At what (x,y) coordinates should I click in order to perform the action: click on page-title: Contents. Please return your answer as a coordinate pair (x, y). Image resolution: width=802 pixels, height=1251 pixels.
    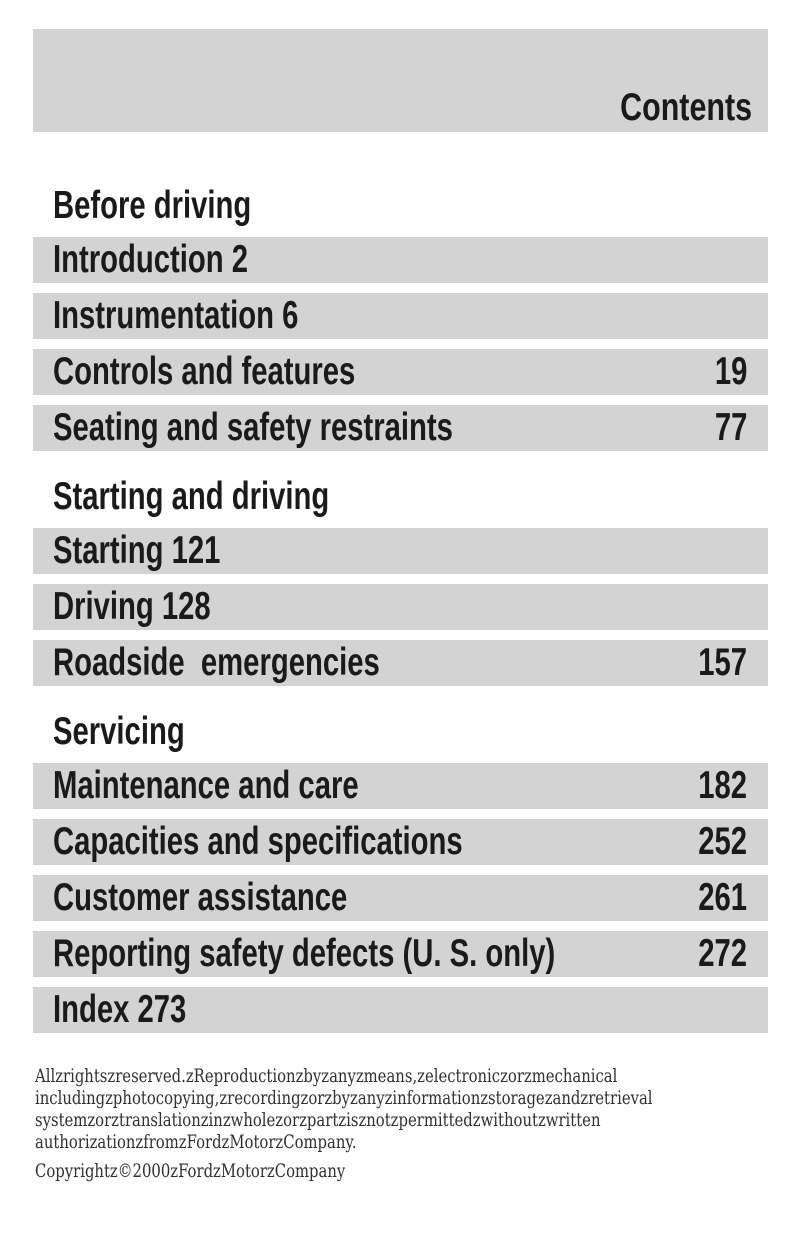
    Looking at the image, I should click on (686, 107).